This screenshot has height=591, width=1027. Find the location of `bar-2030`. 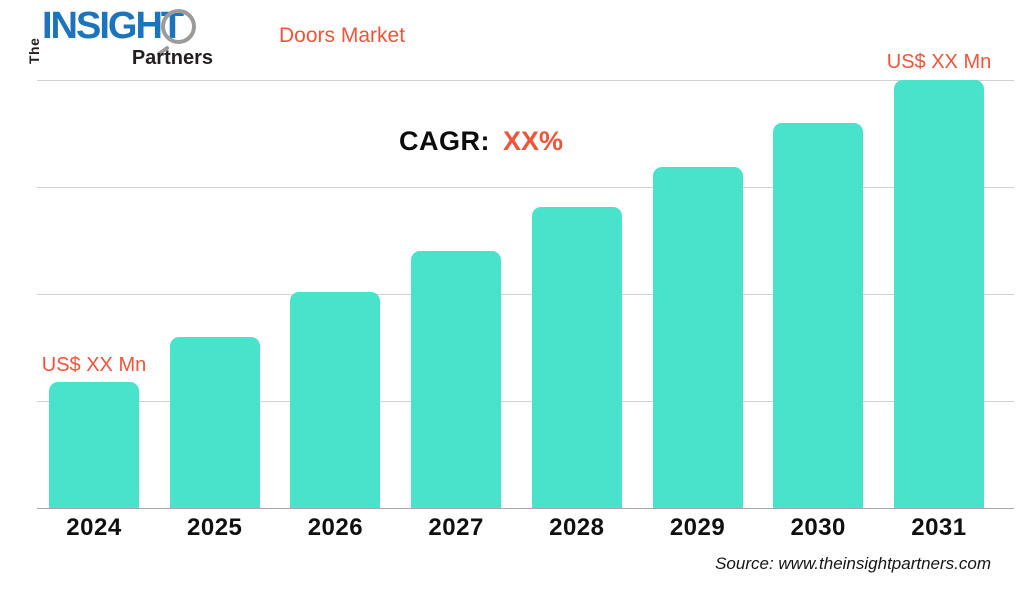

bar-2030 is located at coordinates (818, 315).